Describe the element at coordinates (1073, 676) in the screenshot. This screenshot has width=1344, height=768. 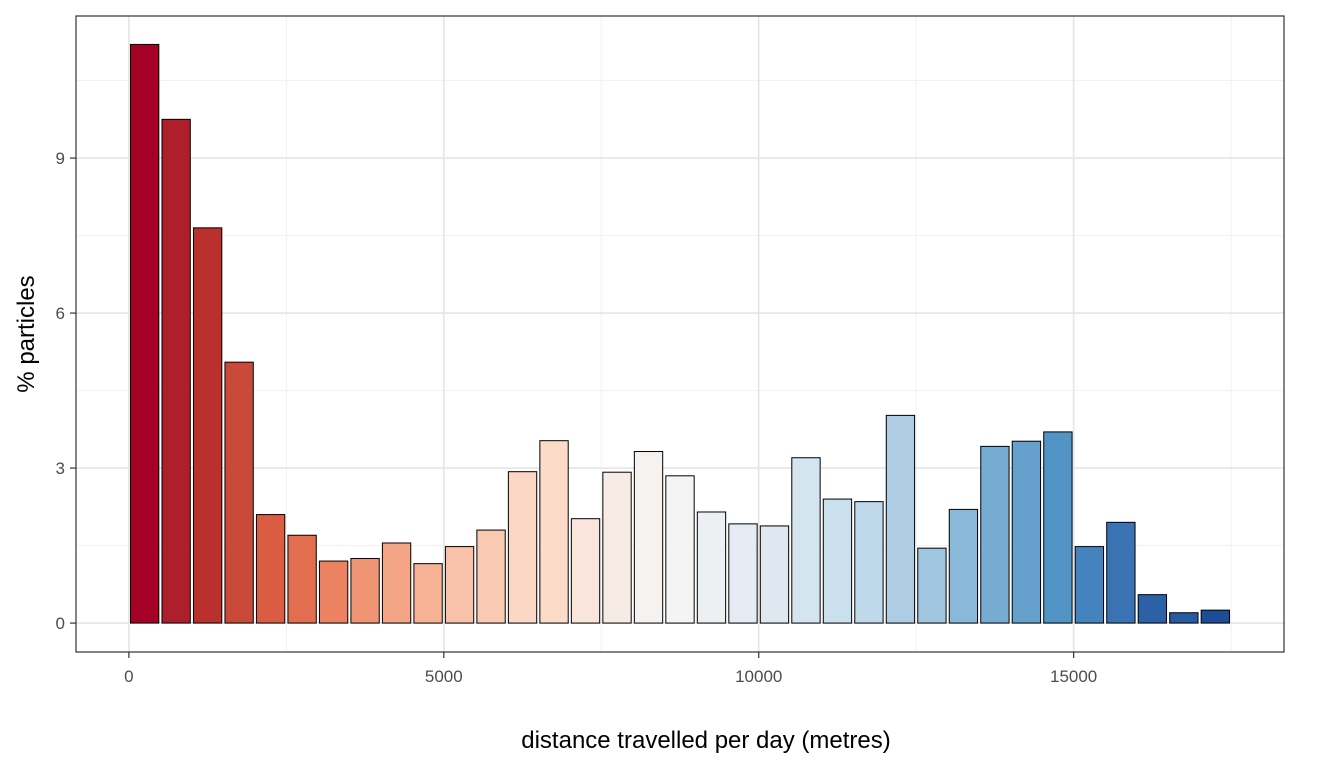
I see `x-tick-label: 15000` at that location.